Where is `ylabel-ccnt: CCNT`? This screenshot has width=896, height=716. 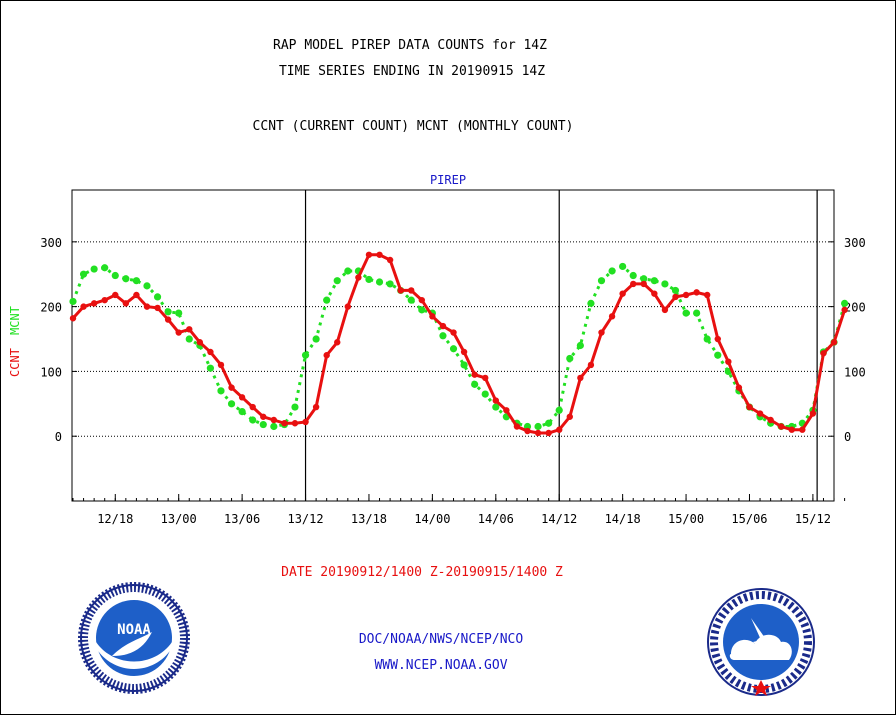
ylabel-ccnt: CCNT is located at coordinates (15, 362).